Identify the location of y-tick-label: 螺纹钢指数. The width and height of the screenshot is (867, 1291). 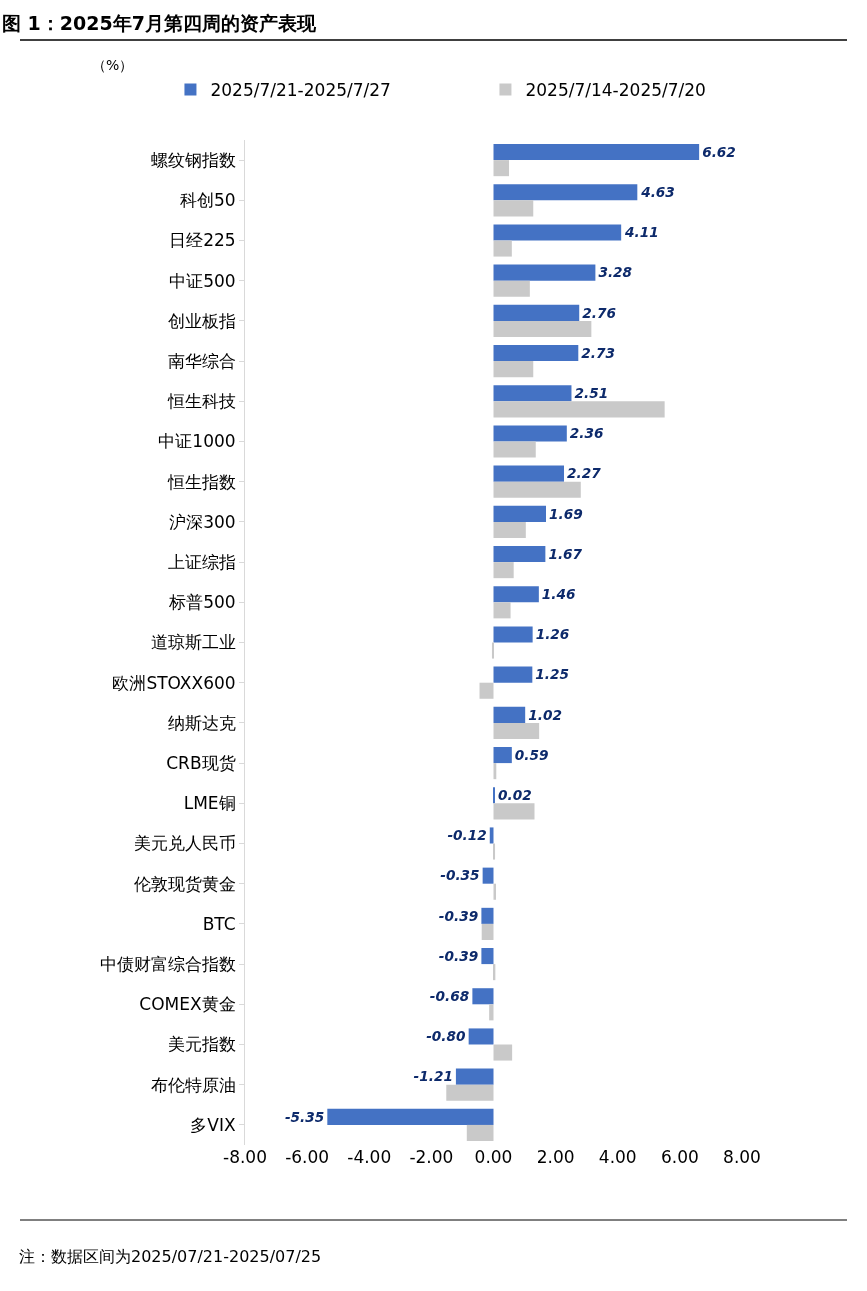
(193, 160).